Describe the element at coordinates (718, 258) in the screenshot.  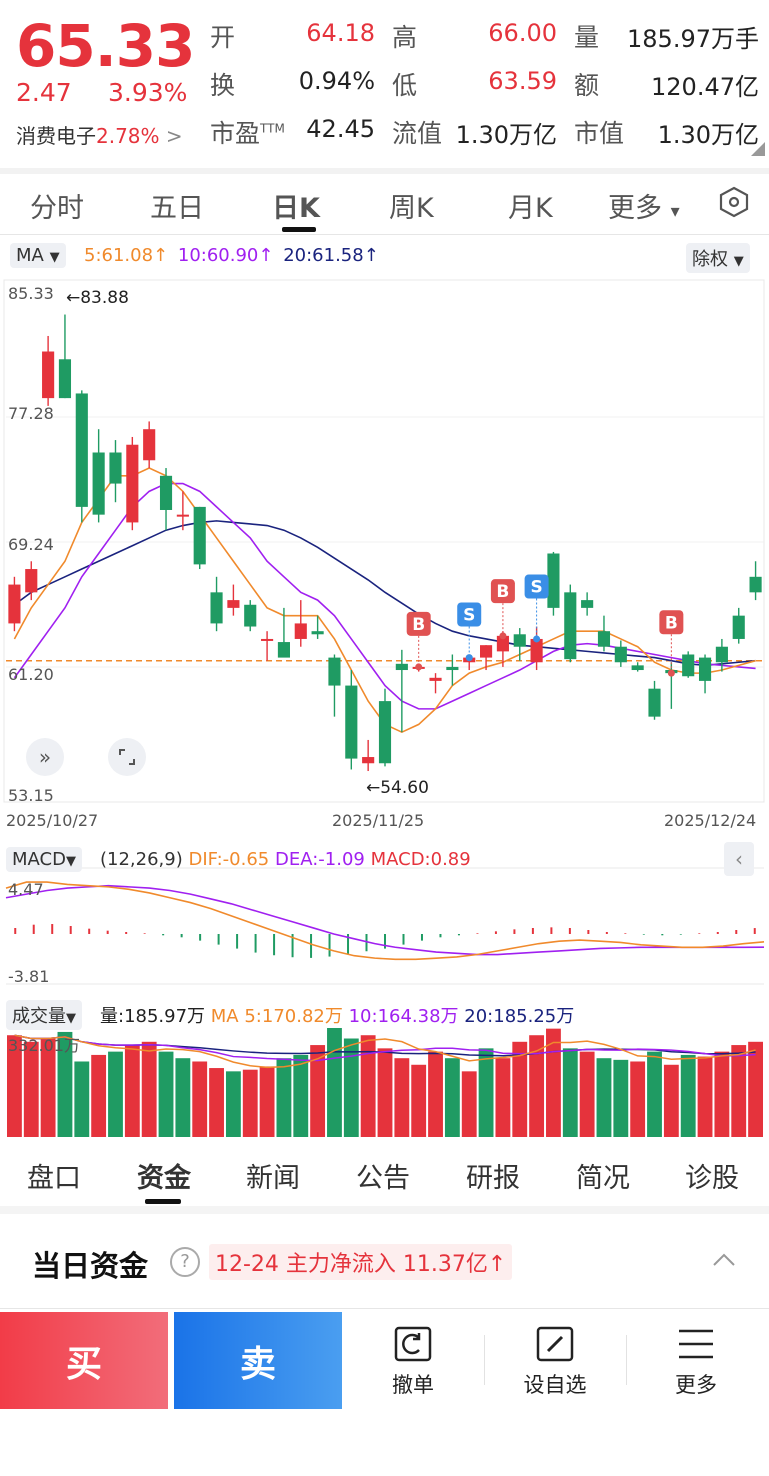
I see `adjust-selector: 除权 ▼` at that location.